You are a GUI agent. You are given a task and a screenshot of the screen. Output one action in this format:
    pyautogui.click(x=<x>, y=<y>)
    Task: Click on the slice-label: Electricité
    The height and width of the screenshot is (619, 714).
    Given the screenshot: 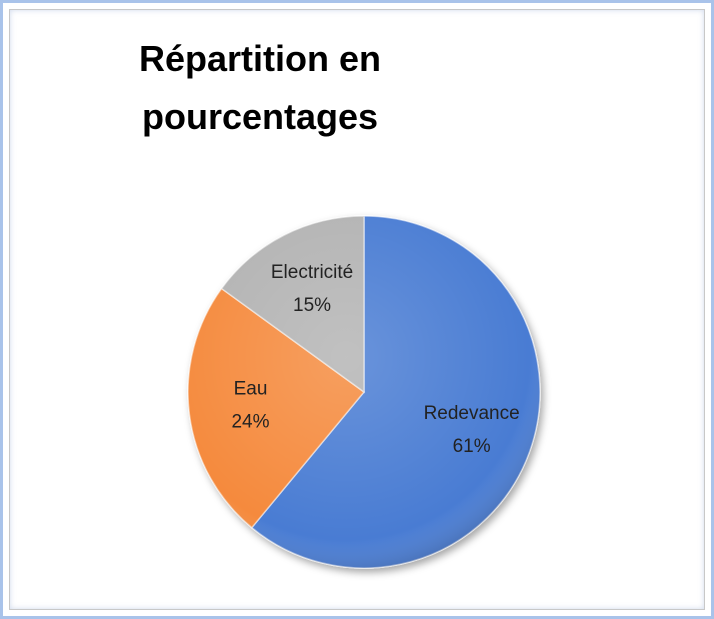 What is the action you would take?
    pyautogui.click(x=312, y=272)
    